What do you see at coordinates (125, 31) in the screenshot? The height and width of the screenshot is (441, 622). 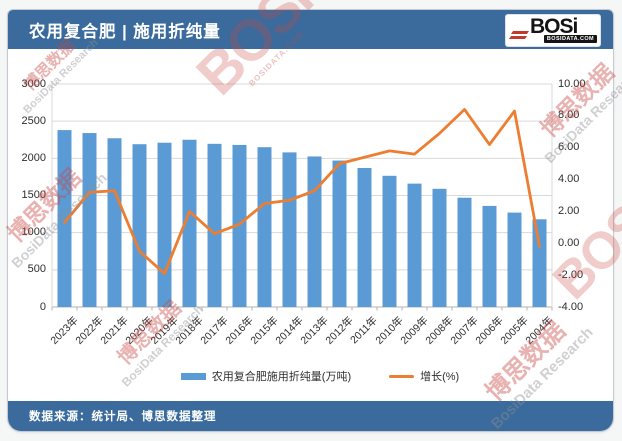 I see `page-title: 农用复合肥 | 施用折纯量` at bounding box center [125, 31].